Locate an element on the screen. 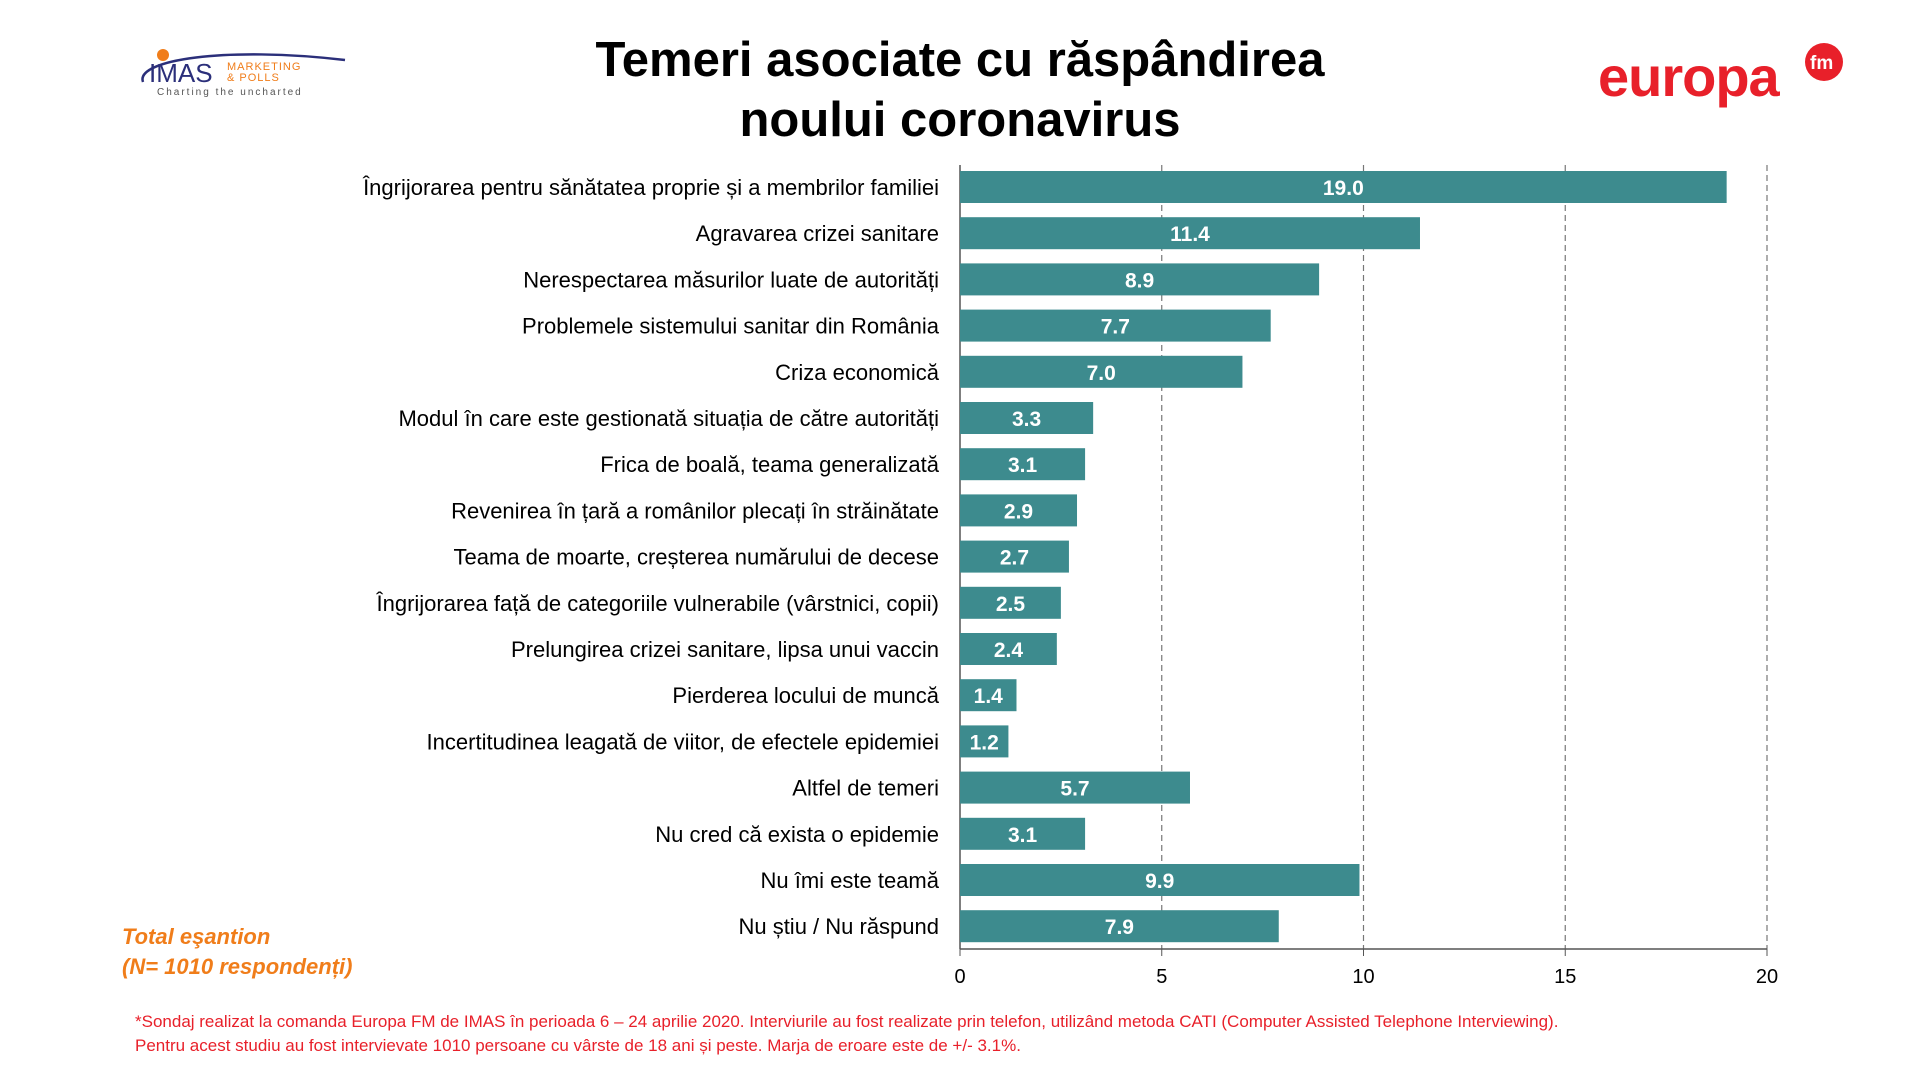 This screenshot has height=1080, width=1920. category-label: Pierderea locului de muncă is located at coordinates (805, 695).